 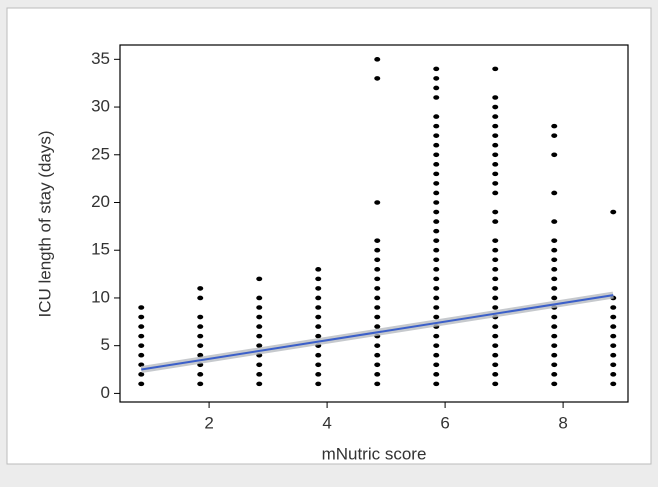 What do you see at coordinates (105, 392) in the screenshot?
I see `y-tick-label: 0` at bounding box center [105, 392].